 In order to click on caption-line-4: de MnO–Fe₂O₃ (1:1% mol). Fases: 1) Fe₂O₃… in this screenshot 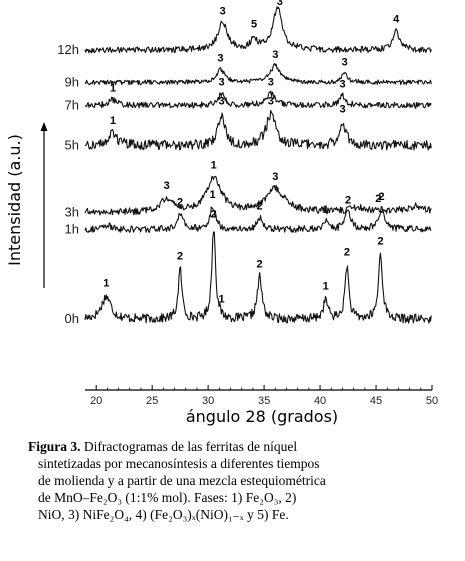, I will do `click(167, 497)`.